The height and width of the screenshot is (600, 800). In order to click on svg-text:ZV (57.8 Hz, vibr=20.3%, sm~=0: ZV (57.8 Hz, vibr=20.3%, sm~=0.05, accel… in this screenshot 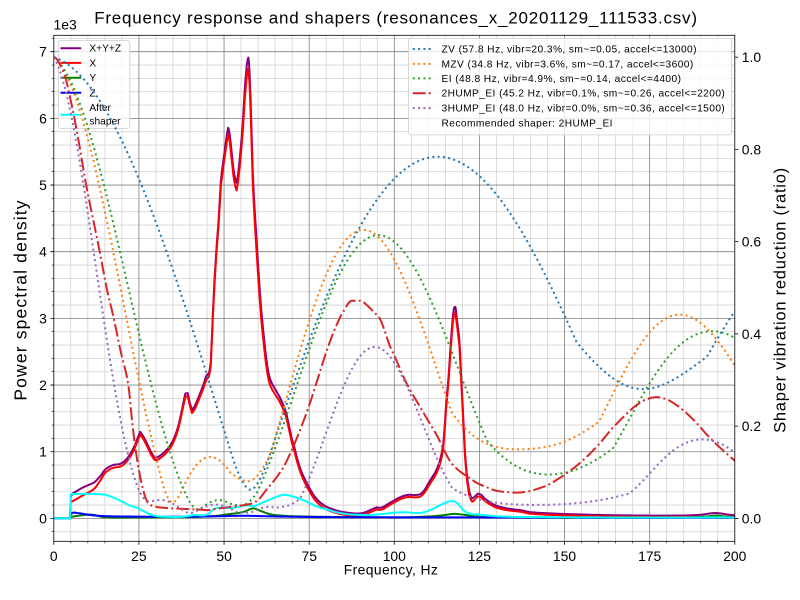, I will do `click(569, 50)`.